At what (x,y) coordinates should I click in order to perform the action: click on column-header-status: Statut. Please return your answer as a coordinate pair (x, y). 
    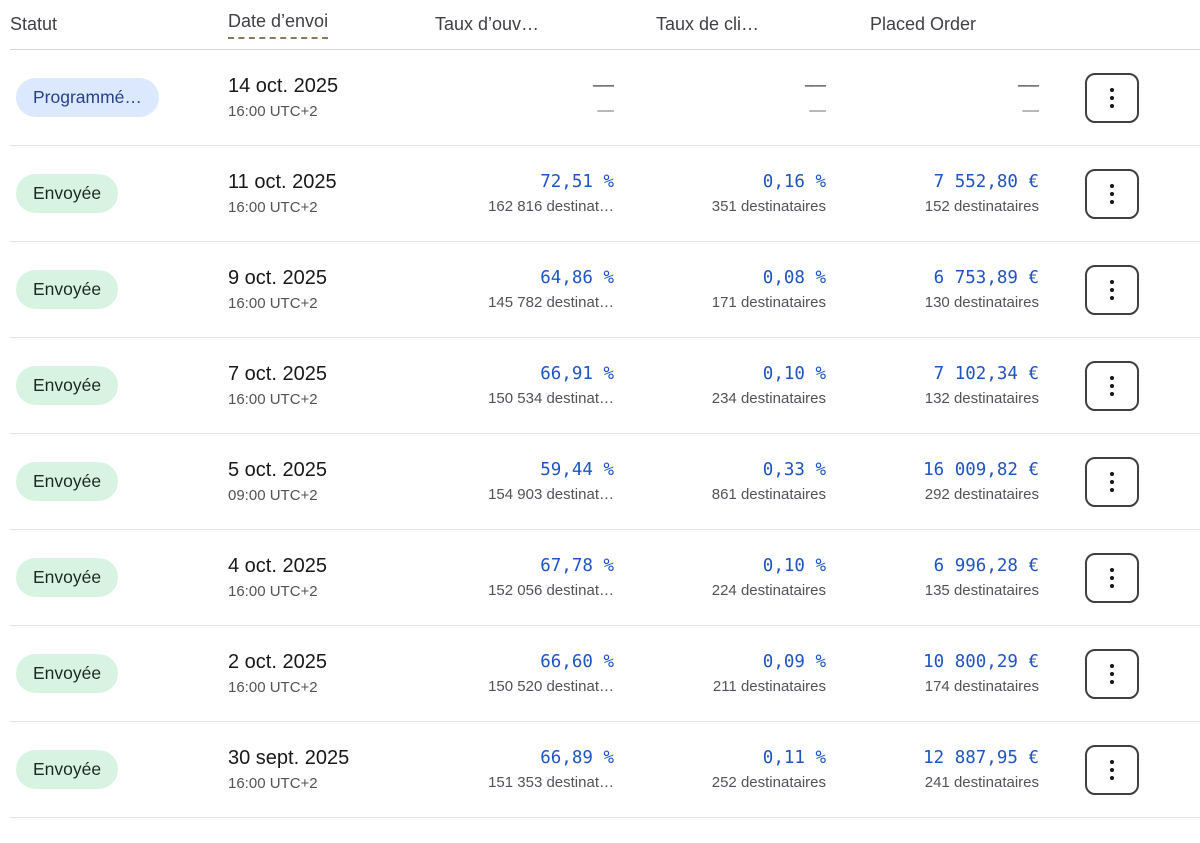
    Looking at the image, I should click on (34, 24).